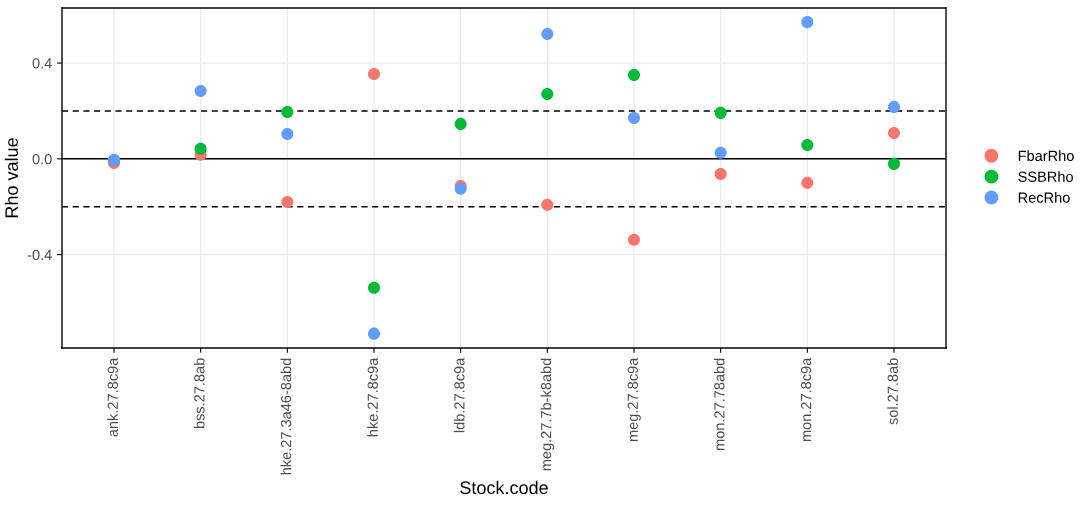 This screenshot has width=1091, height=531. Describe the element at coordinates (1046, 156) in the screenshot. I see `legend-label: FbarRho` at that location.